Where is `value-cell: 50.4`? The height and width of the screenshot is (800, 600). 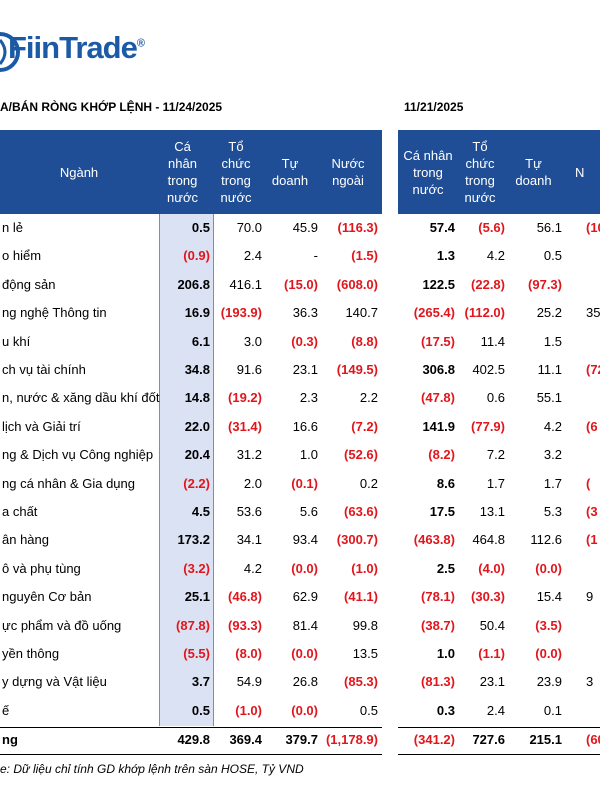
value-cell: 50.4 is located at coordinates (492, 625).